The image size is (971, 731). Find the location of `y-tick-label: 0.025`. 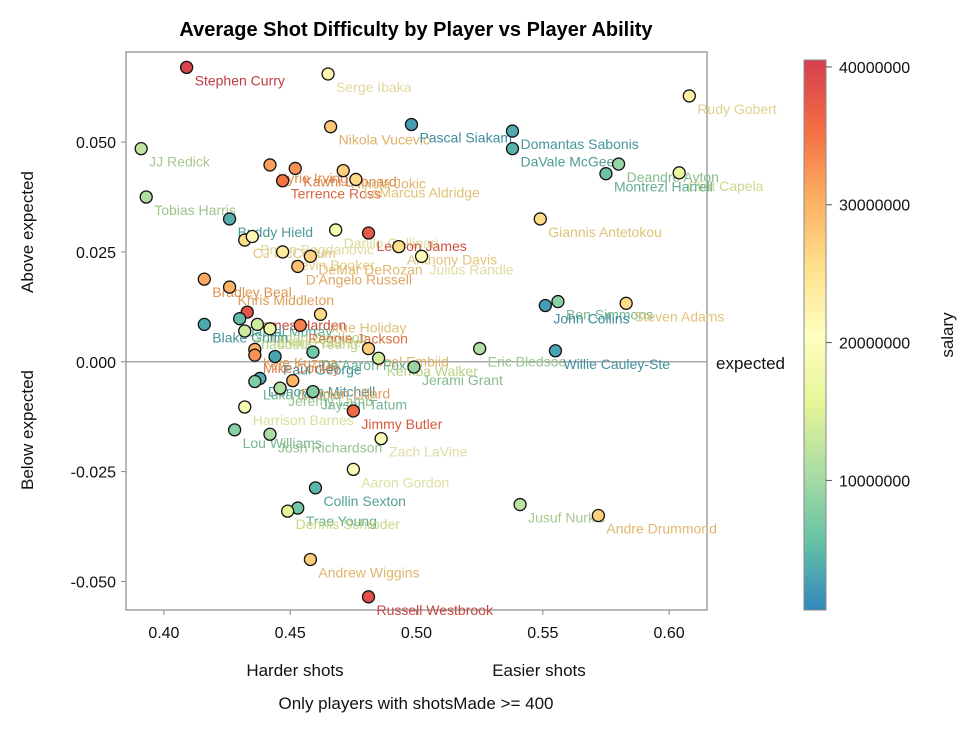

y-tick-label: 0.025 is located at coordinates (96, 253).